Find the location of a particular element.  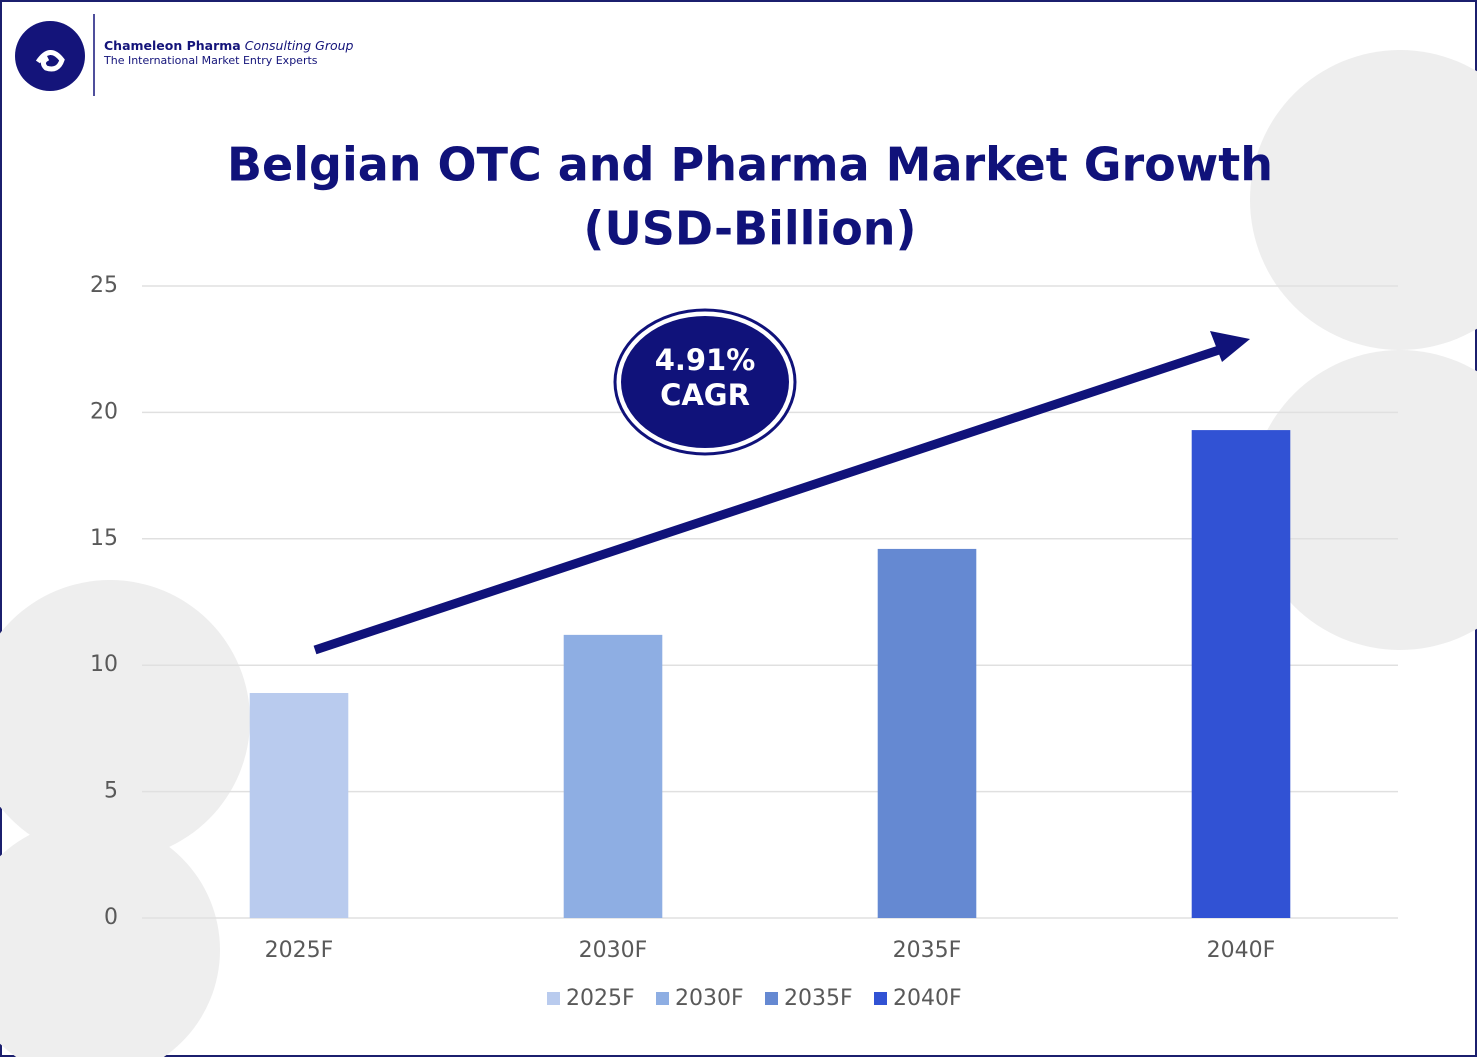

annotation: 4.91% is located at coordinates (705, 360).